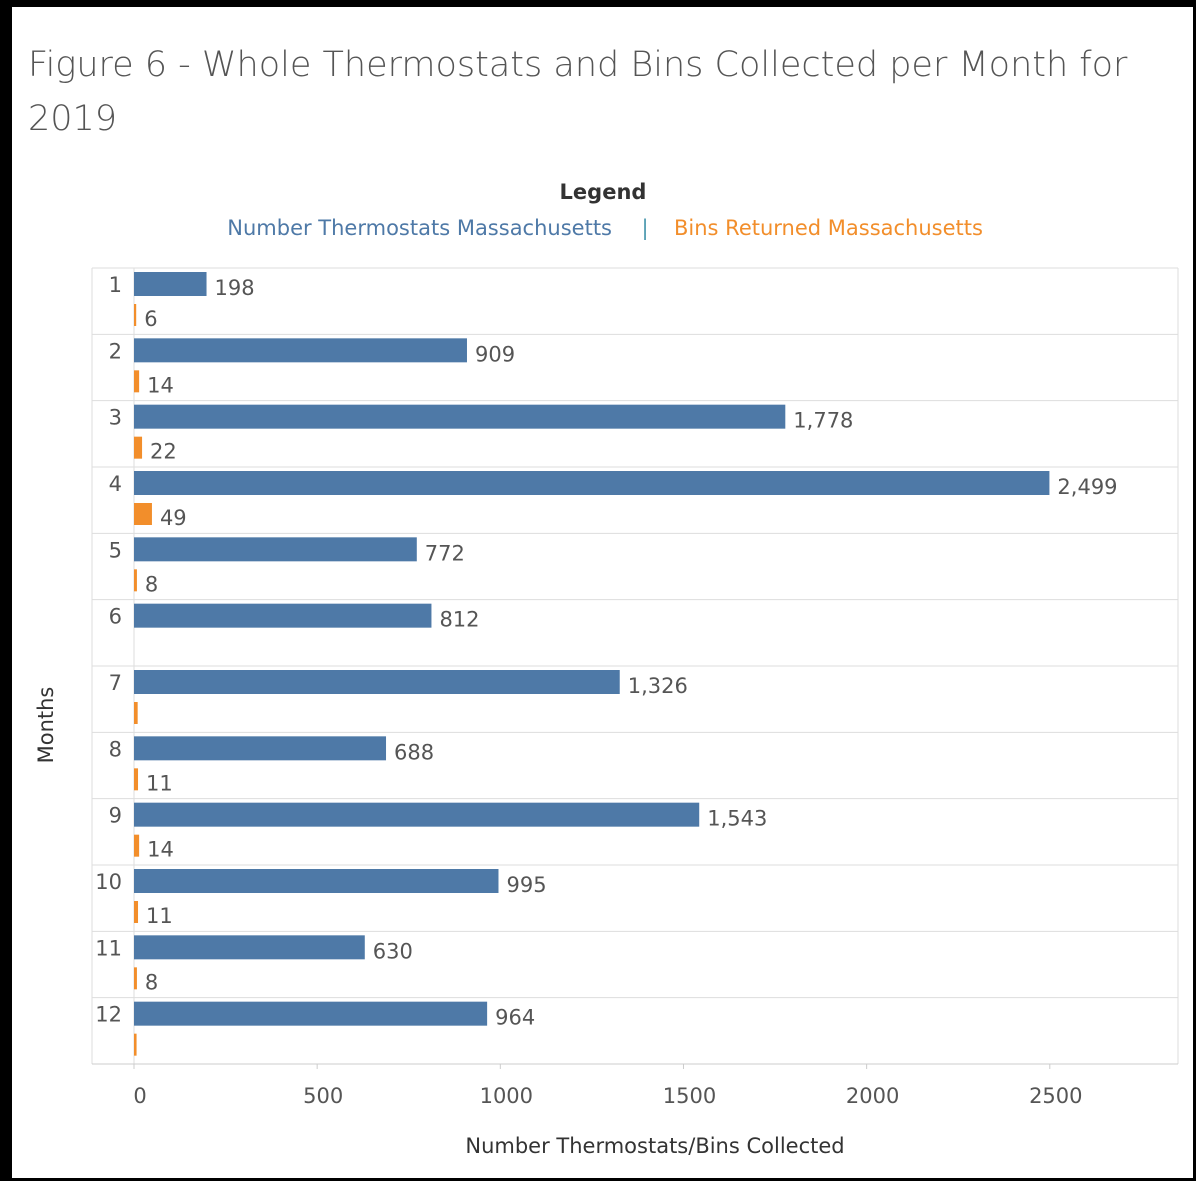 Image resolution: width=1196 pixels, height=1181 pixels. I want to click on data-label: 2,499, so click(1087, 487).